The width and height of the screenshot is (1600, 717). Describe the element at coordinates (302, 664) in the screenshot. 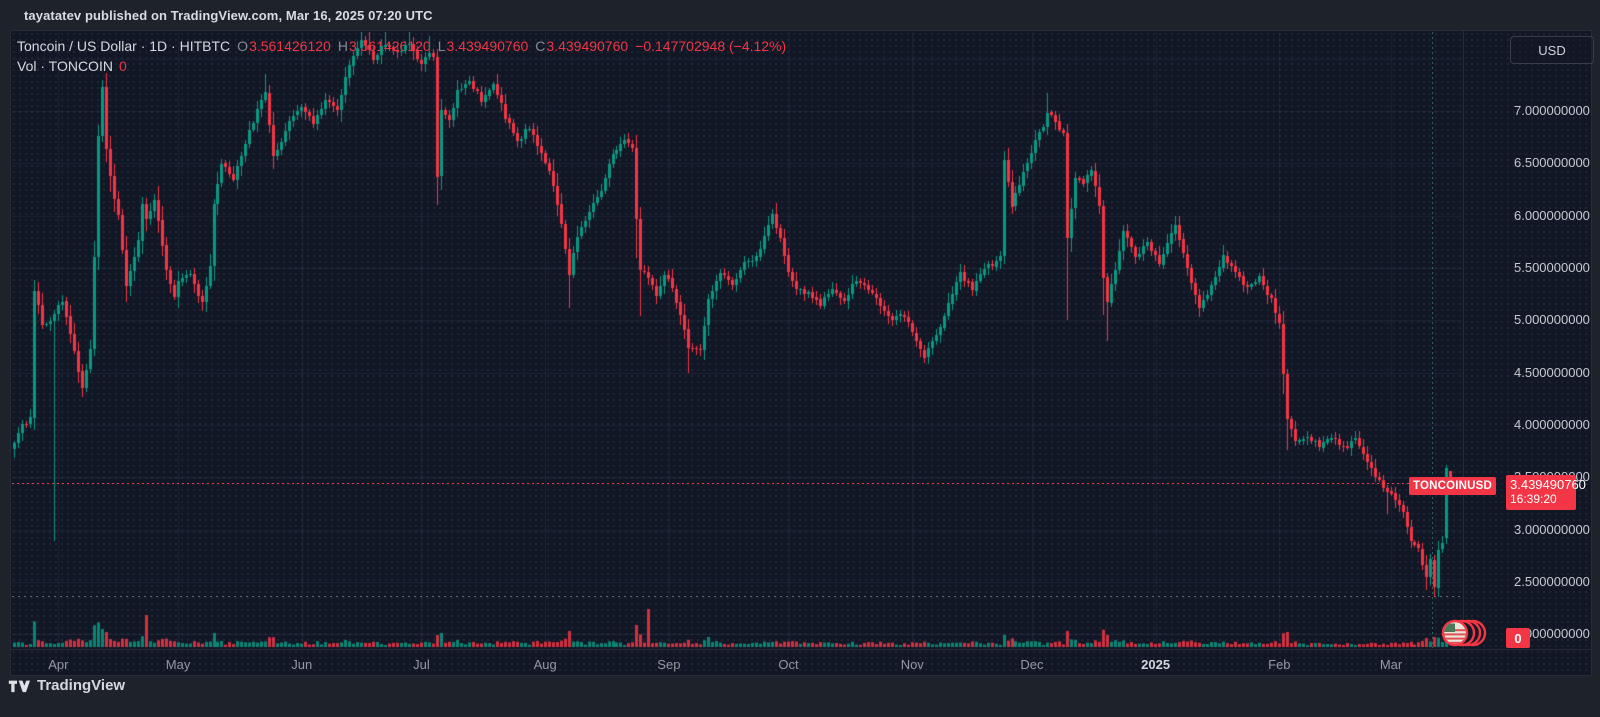

I see `time-tick-jun: Jun` at that location.